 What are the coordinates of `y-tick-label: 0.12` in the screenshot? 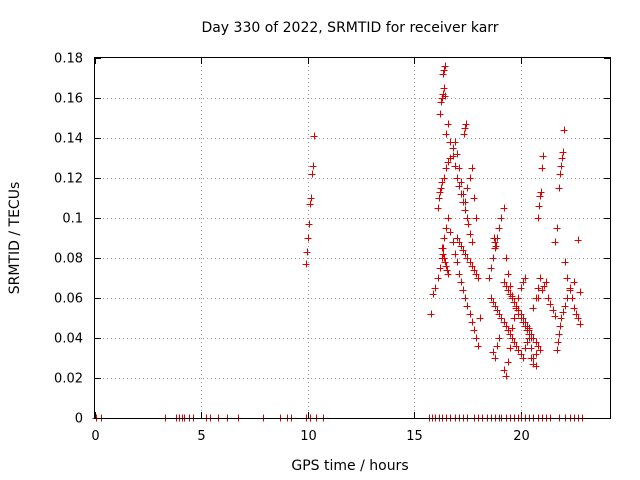 It's located at (68, 179).